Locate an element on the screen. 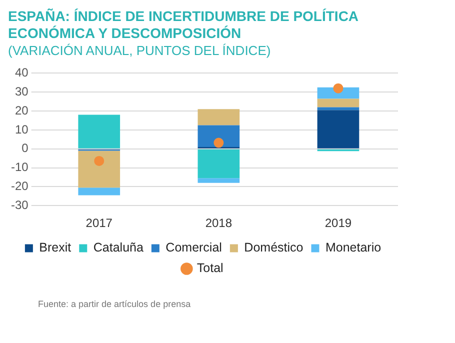 This screenshot has width=455, height=343. chart-subtitle: (VARIACIÓN ANUAL, PUNTOS DEL ÍNDICE) is located at coordinates (140, 50).